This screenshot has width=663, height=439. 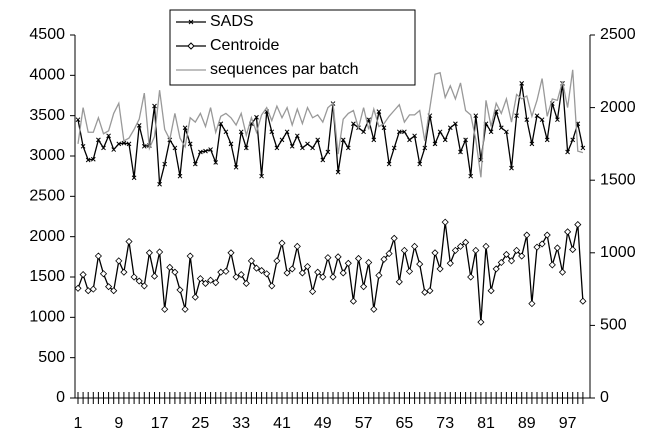 What do you see at coordinates (445, 423) in the screenshot?
I see `x-tick-label: 73` at bounding box center [445, 423].